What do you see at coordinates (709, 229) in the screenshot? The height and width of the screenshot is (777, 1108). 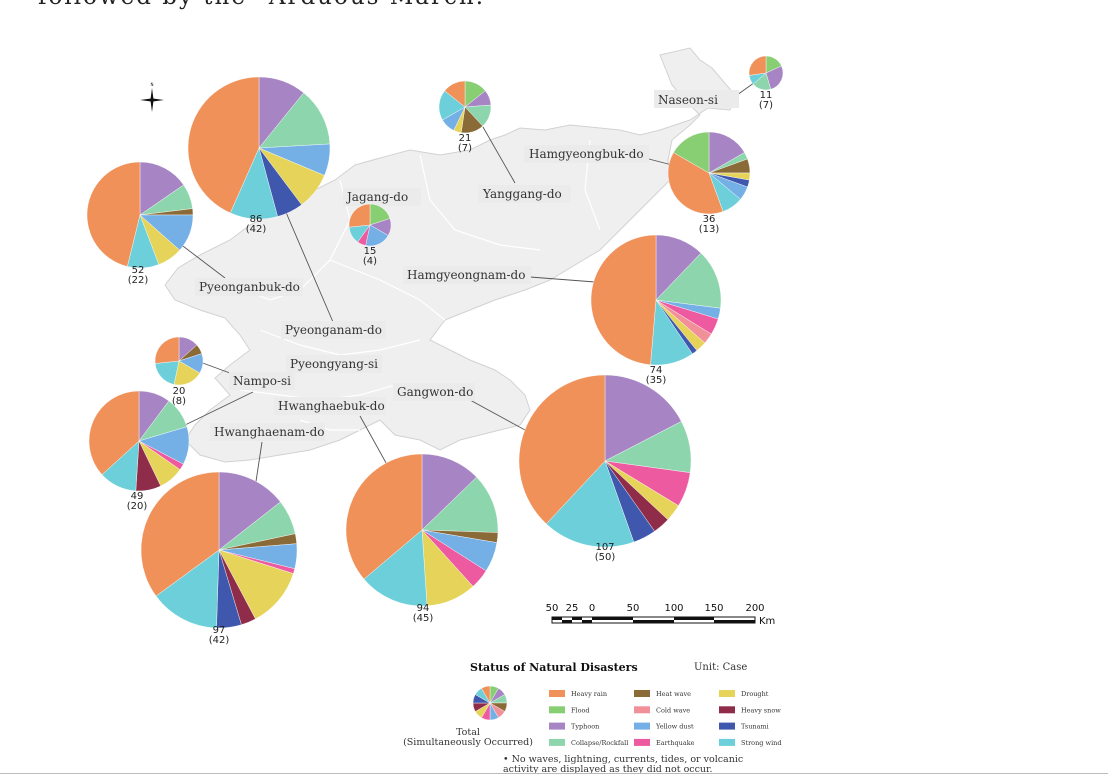 I see `pie-simultaneous-label: (13)` at bounding box center [709, 229].